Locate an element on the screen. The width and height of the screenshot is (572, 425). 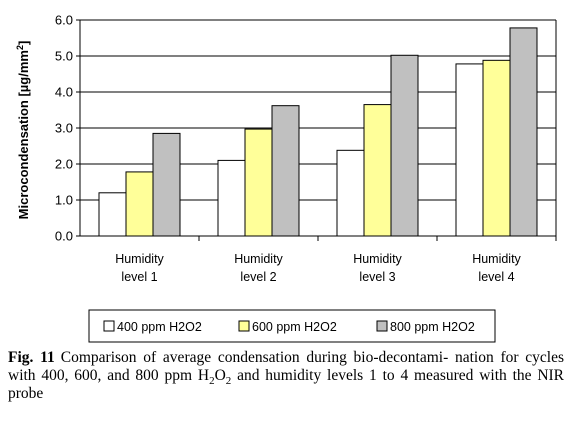
legend-box is located at coordinates (292, 326).